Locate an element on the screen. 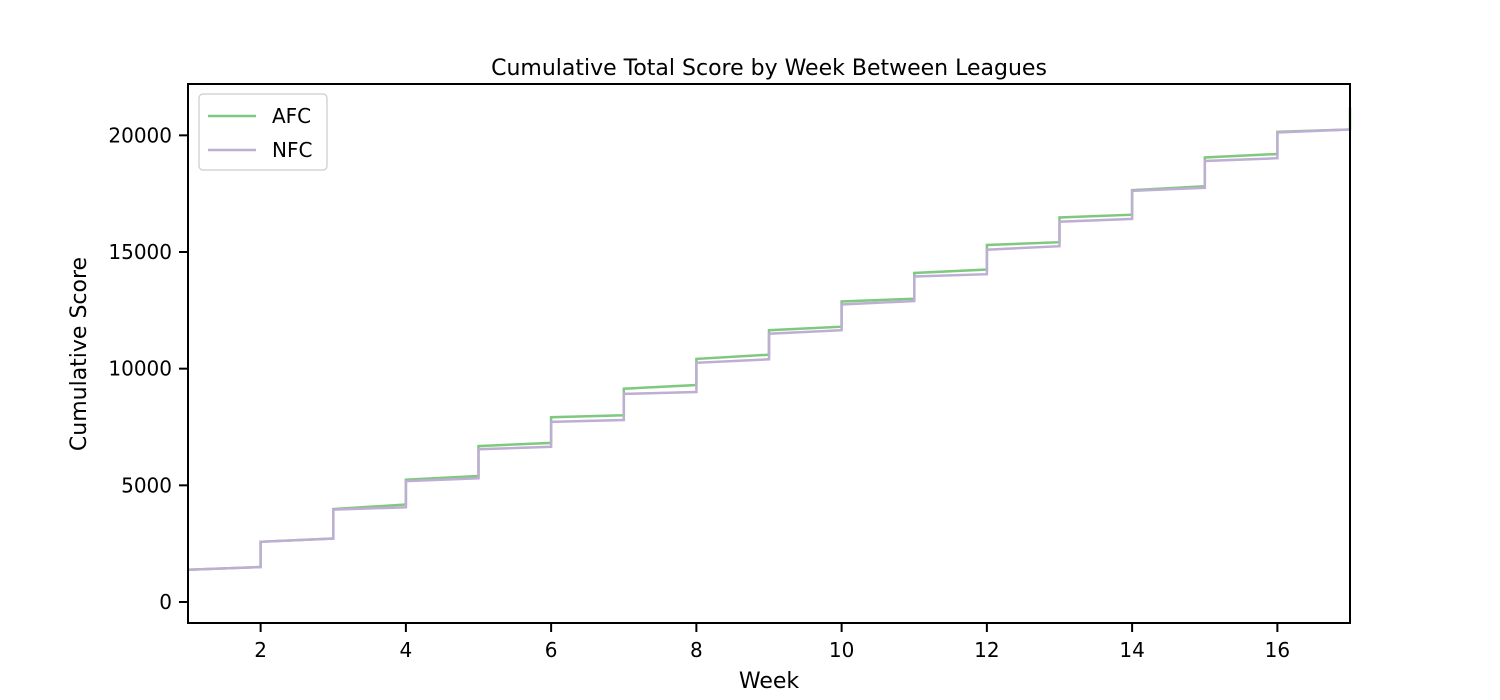  y-axis-label: Cumulative Score is located at coordinates (79, 354).